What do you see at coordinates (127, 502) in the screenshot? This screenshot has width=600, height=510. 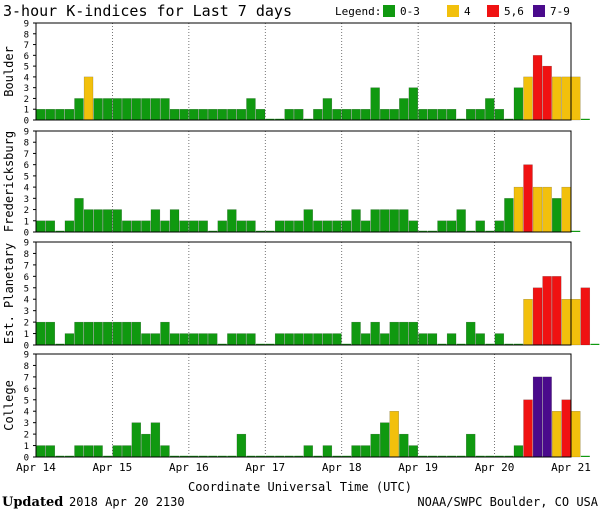 I see `updated-value: 2018 Apr 20 2130` at bounding box center [127, 502].